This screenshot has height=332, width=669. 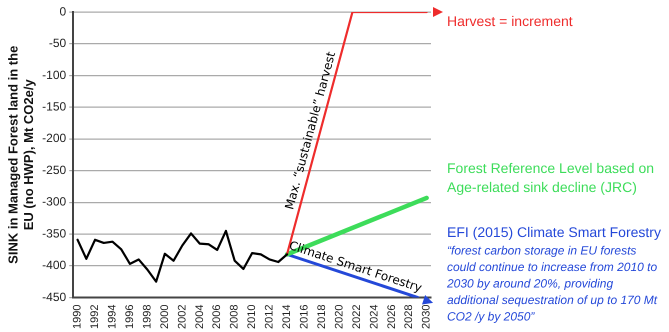 I want to click on series-label: Forest Reference Level based on Age-related sink decline (JRC), so click(x=550, y=177).